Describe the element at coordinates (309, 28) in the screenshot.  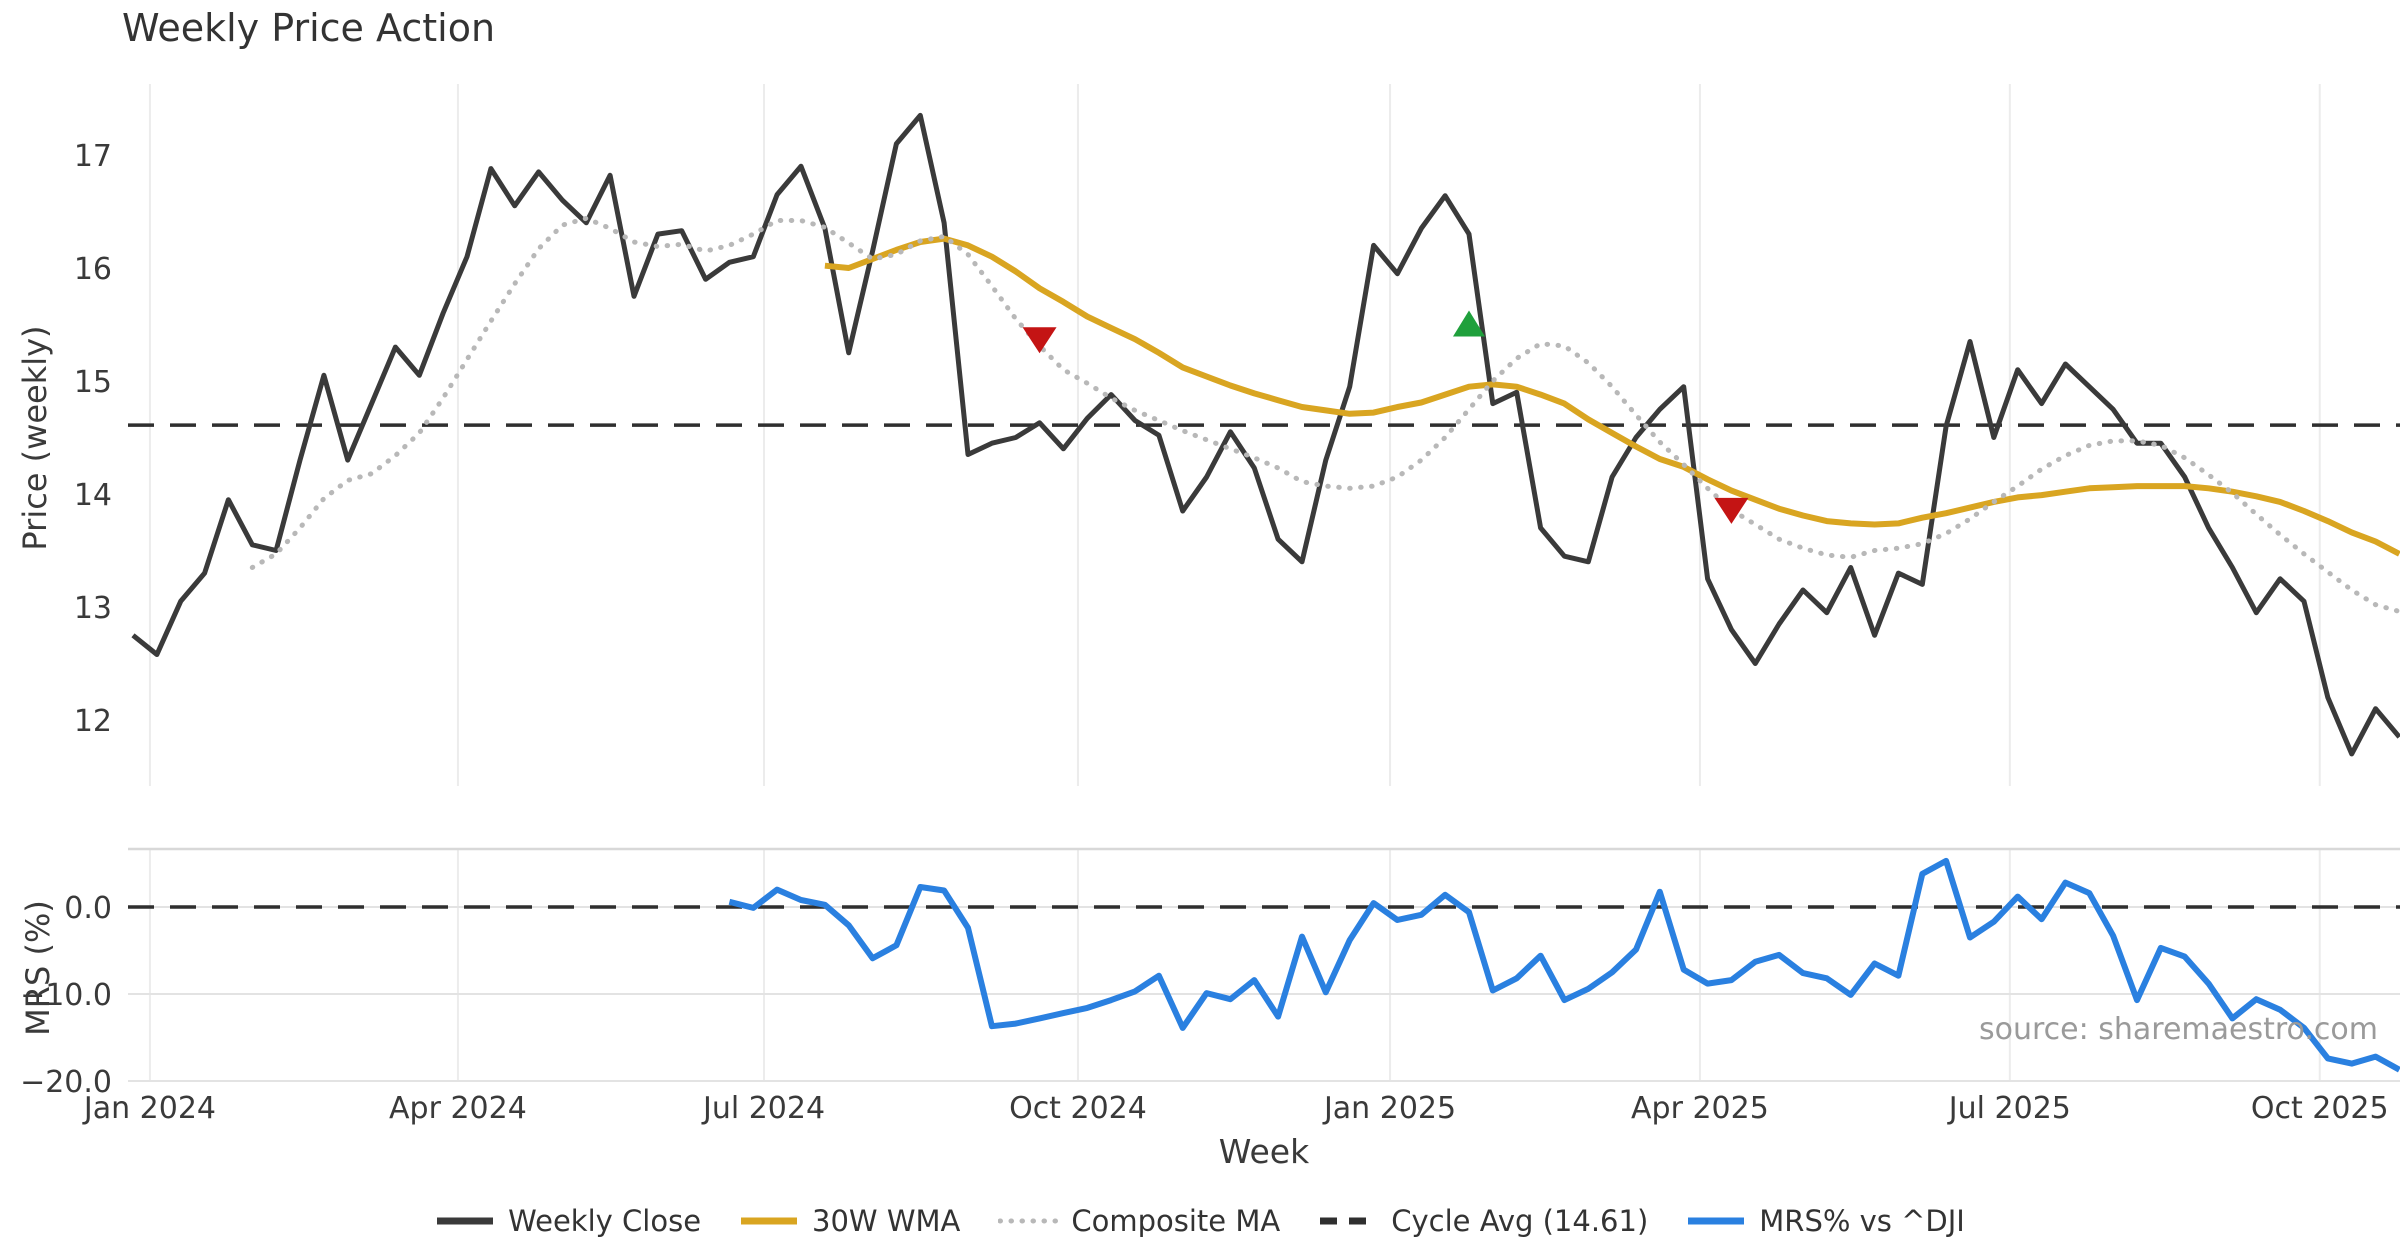
I see `chart-title: Weekly Price Action` at that location.